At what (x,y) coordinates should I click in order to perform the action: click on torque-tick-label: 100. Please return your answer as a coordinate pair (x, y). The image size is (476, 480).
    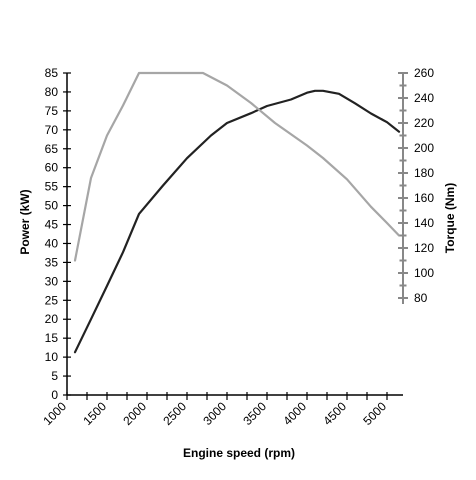
    Looking at the image, I should click on (424, 273).